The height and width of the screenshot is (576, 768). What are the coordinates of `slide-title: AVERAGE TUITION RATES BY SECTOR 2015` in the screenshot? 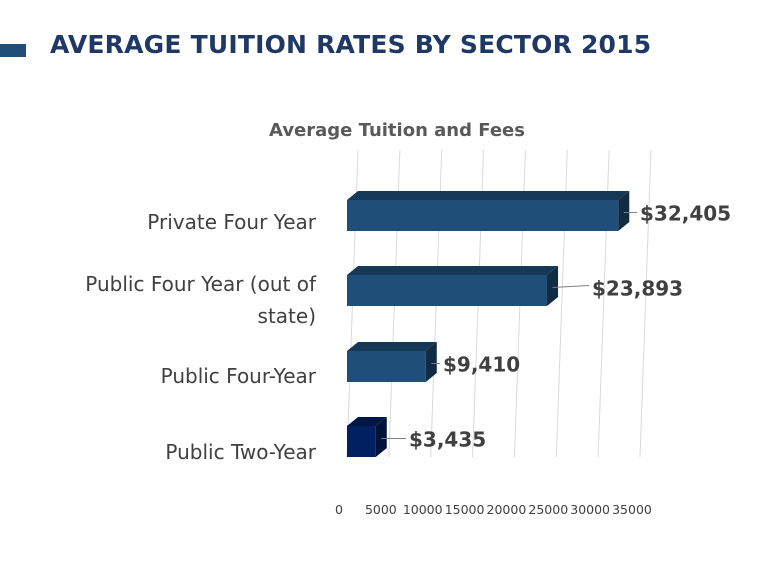 It's located at (351, 44).